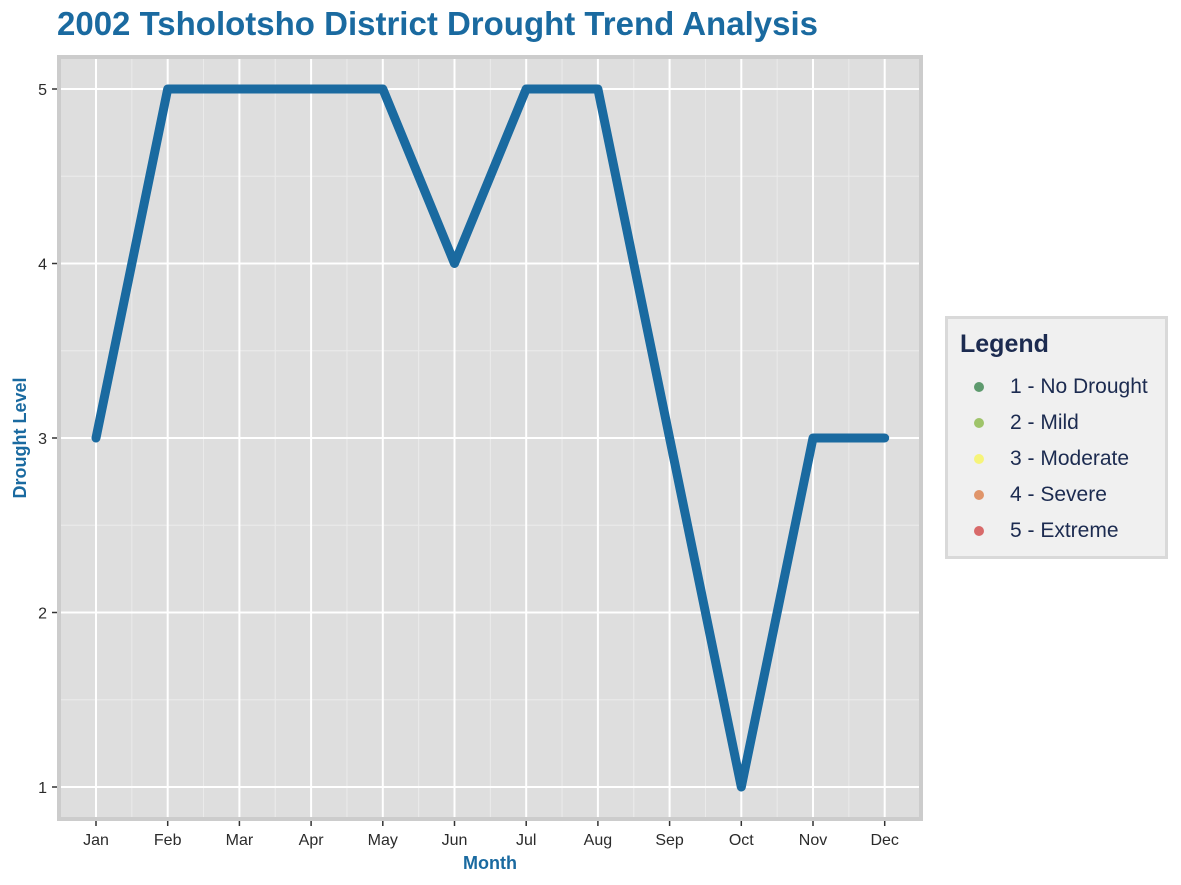 This screenshot has height=885, width=1181. I want to click on y-tick-label: 3, so click(42, 439).